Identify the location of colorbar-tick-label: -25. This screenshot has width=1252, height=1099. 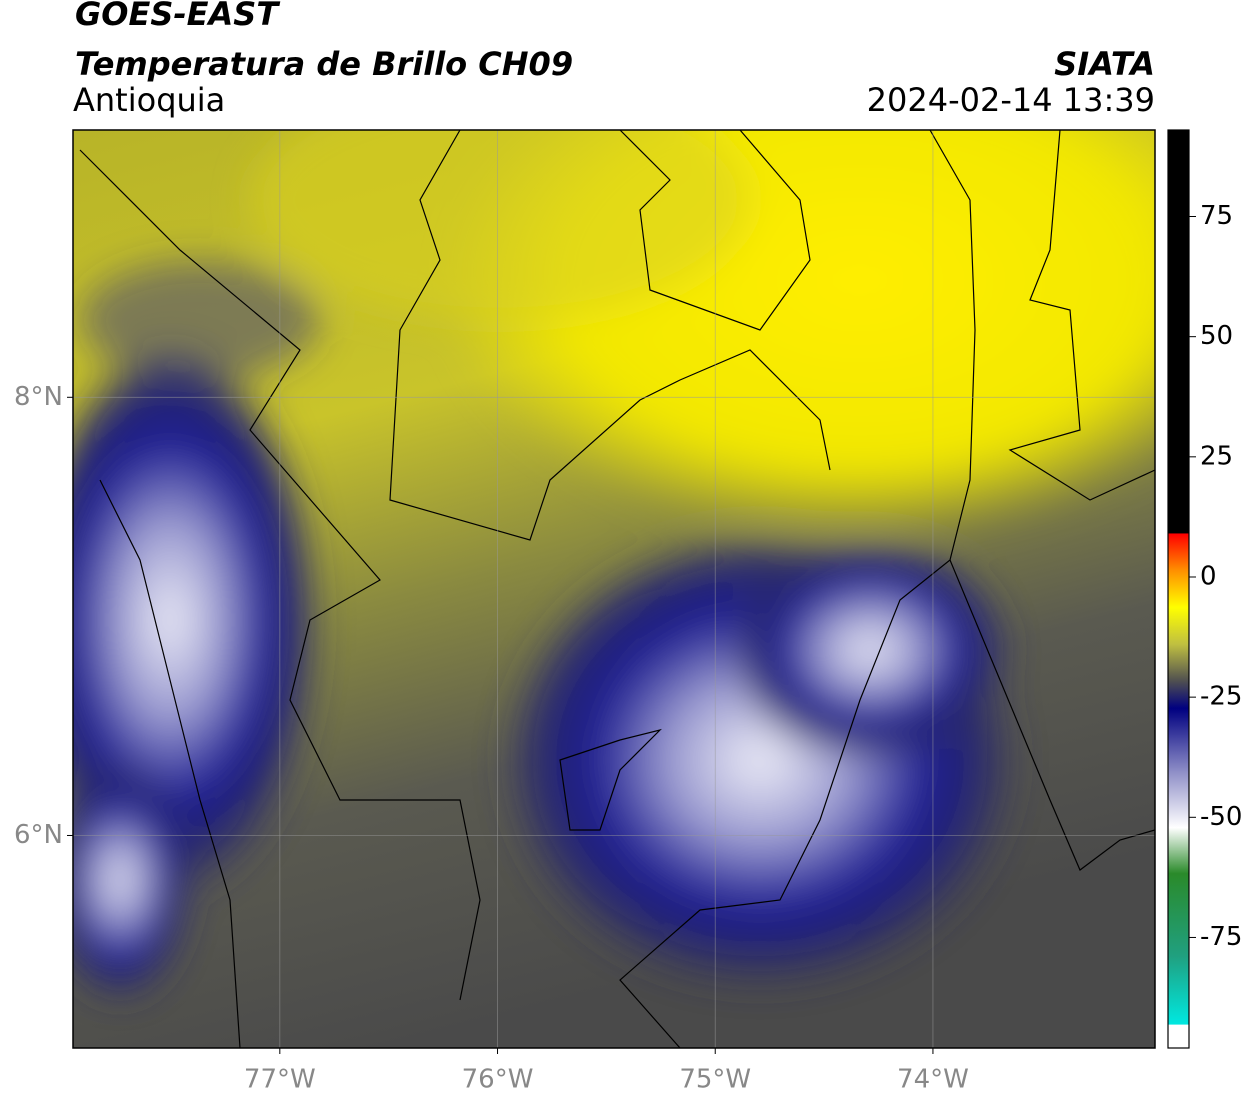
(1221, 697).